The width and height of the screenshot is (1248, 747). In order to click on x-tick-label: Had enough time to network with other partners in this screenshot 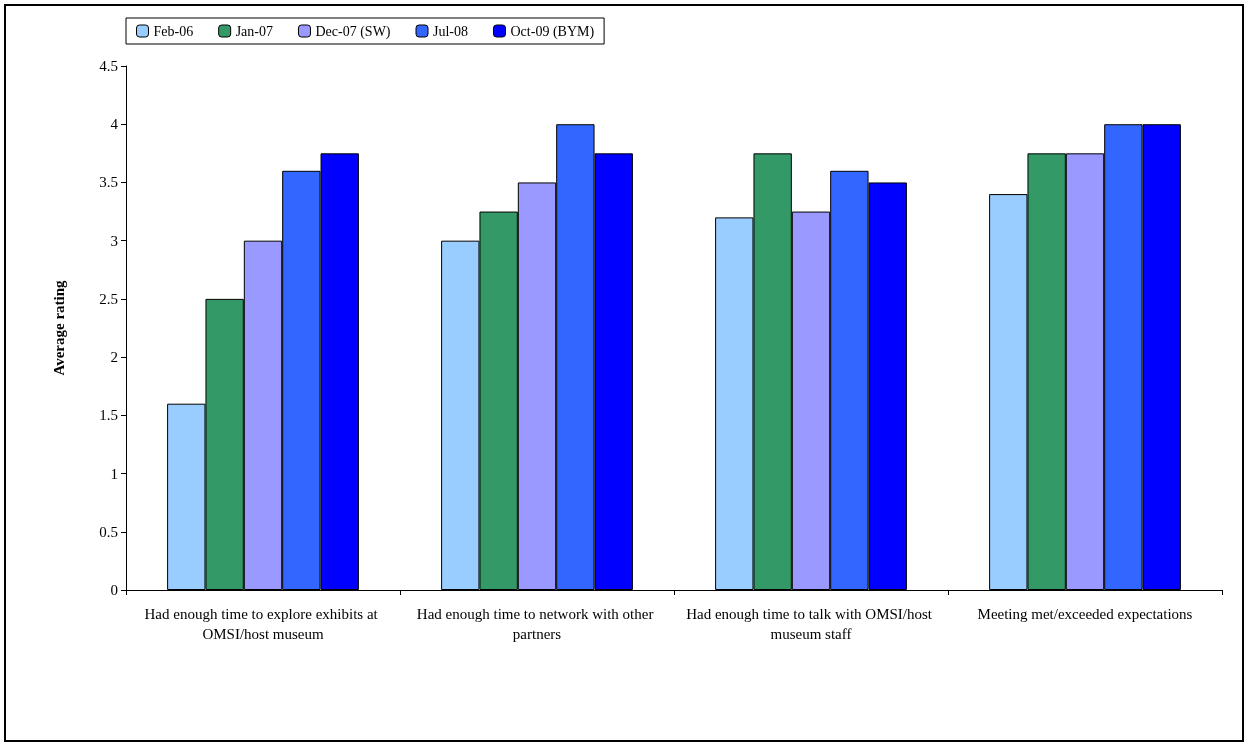, I will do `click(537, 624)`.